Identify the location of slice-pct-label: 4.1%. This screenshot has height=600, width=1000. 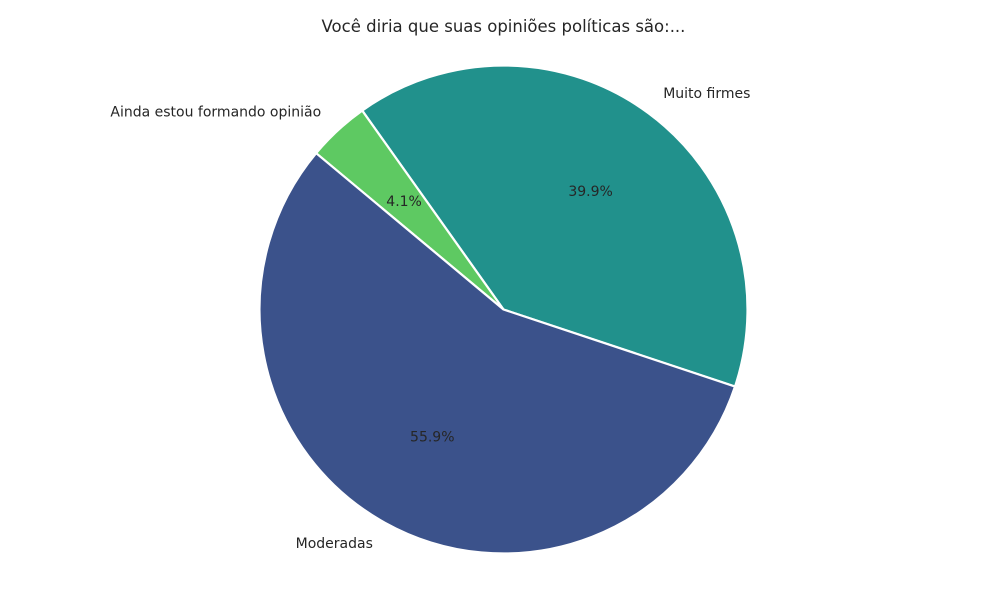
(404, 202).